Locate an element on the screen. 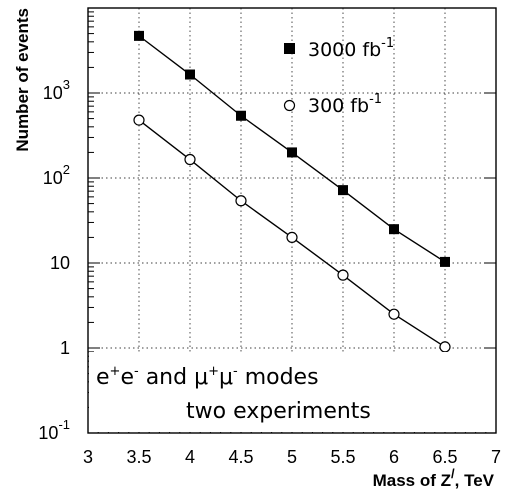 This screenshot has width=514, height=500. x-tick-label: 5 is located at coordinates (292, 457).